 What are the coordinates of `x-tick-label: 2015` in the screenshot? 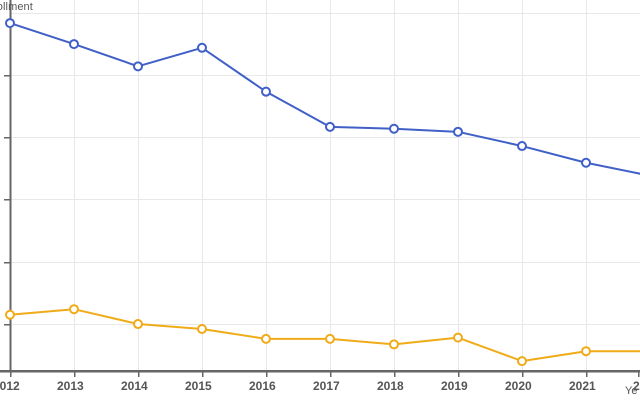 It's located at (198, 386).